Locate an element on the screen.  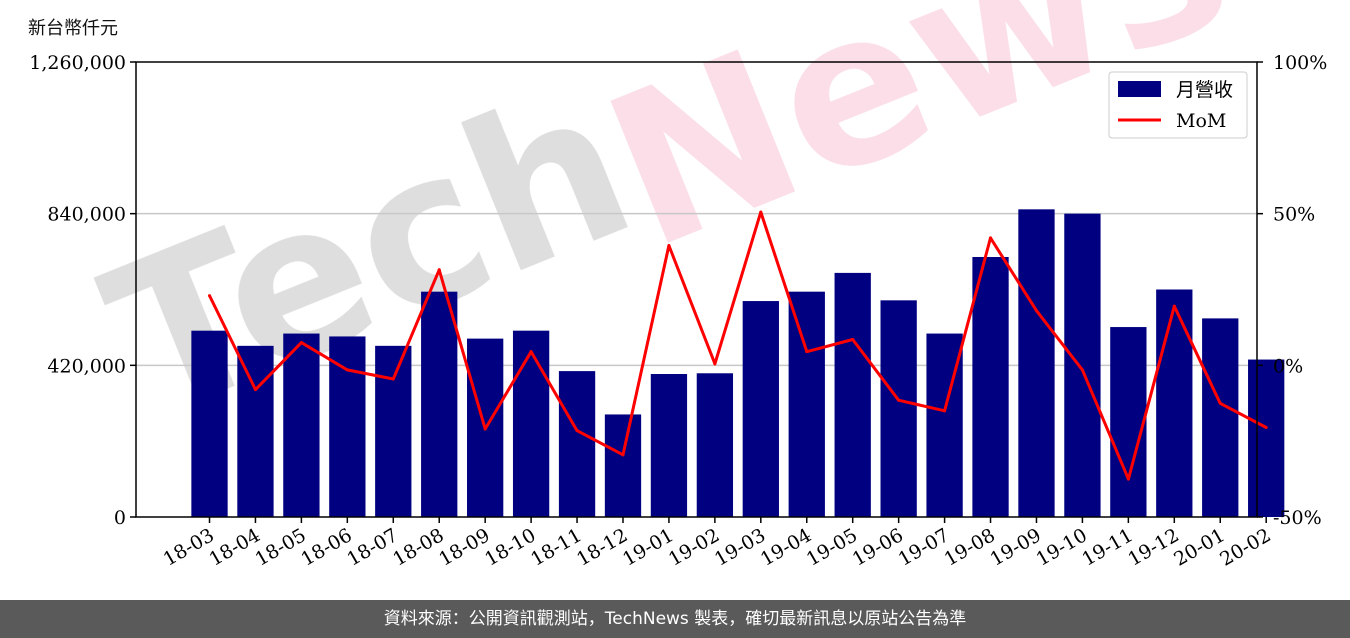
x-tick-label: 19-01 is located at coordinates (648, 547).